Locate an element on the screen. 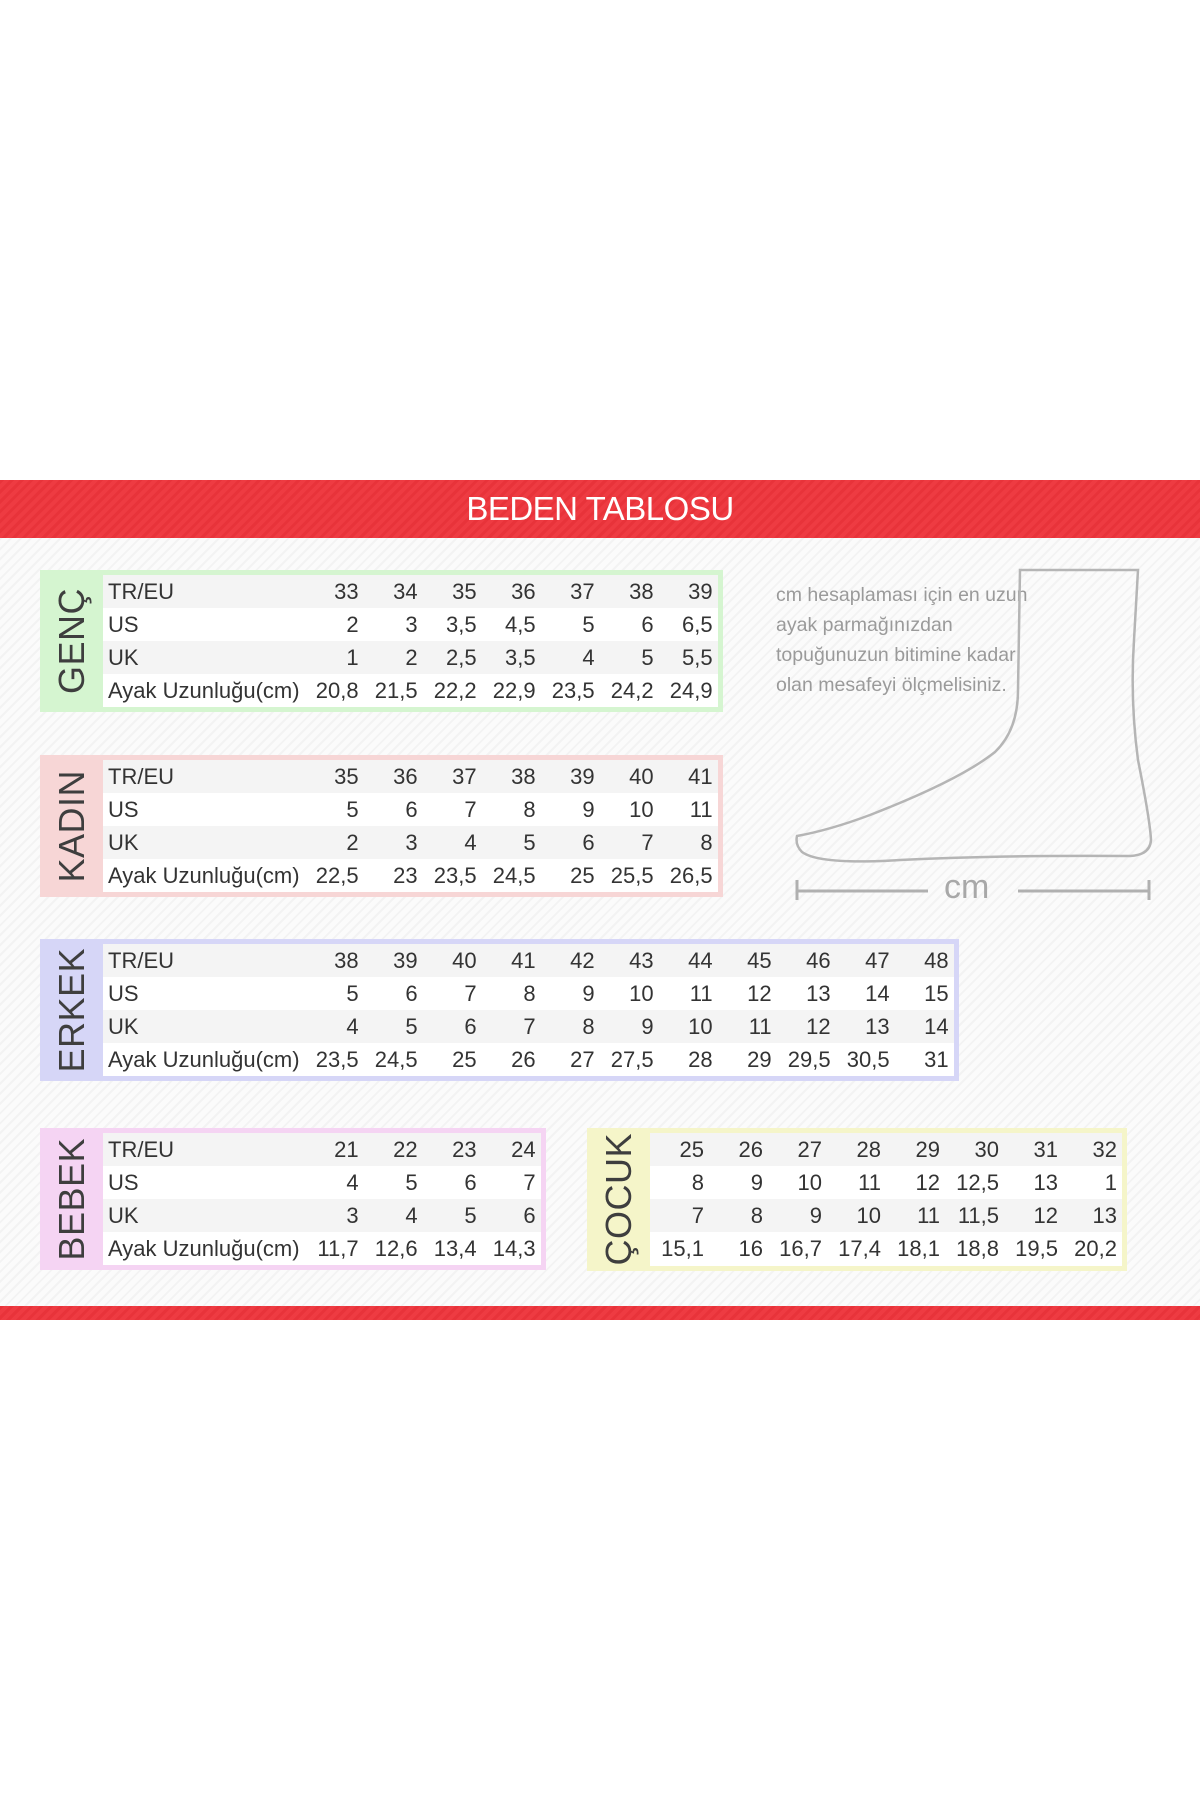  size-value: 37 is located at coordinates (464, 776).